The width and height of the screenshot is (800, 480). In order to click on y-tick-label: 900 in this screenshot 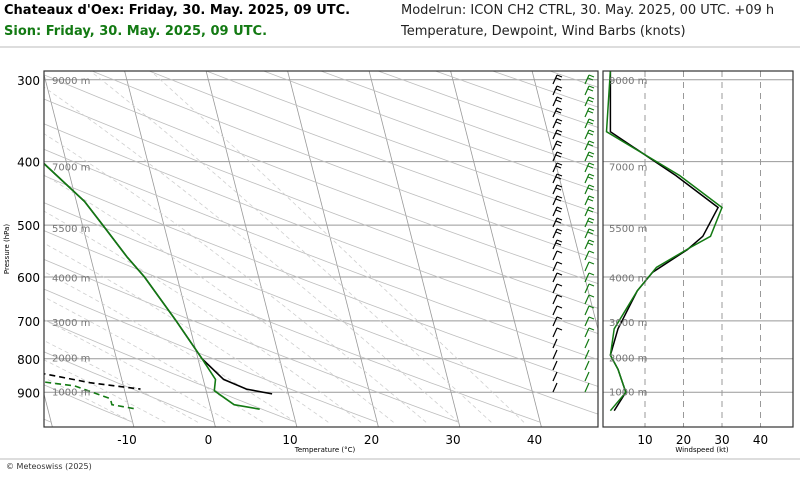, I will do `click(28, 393)`.